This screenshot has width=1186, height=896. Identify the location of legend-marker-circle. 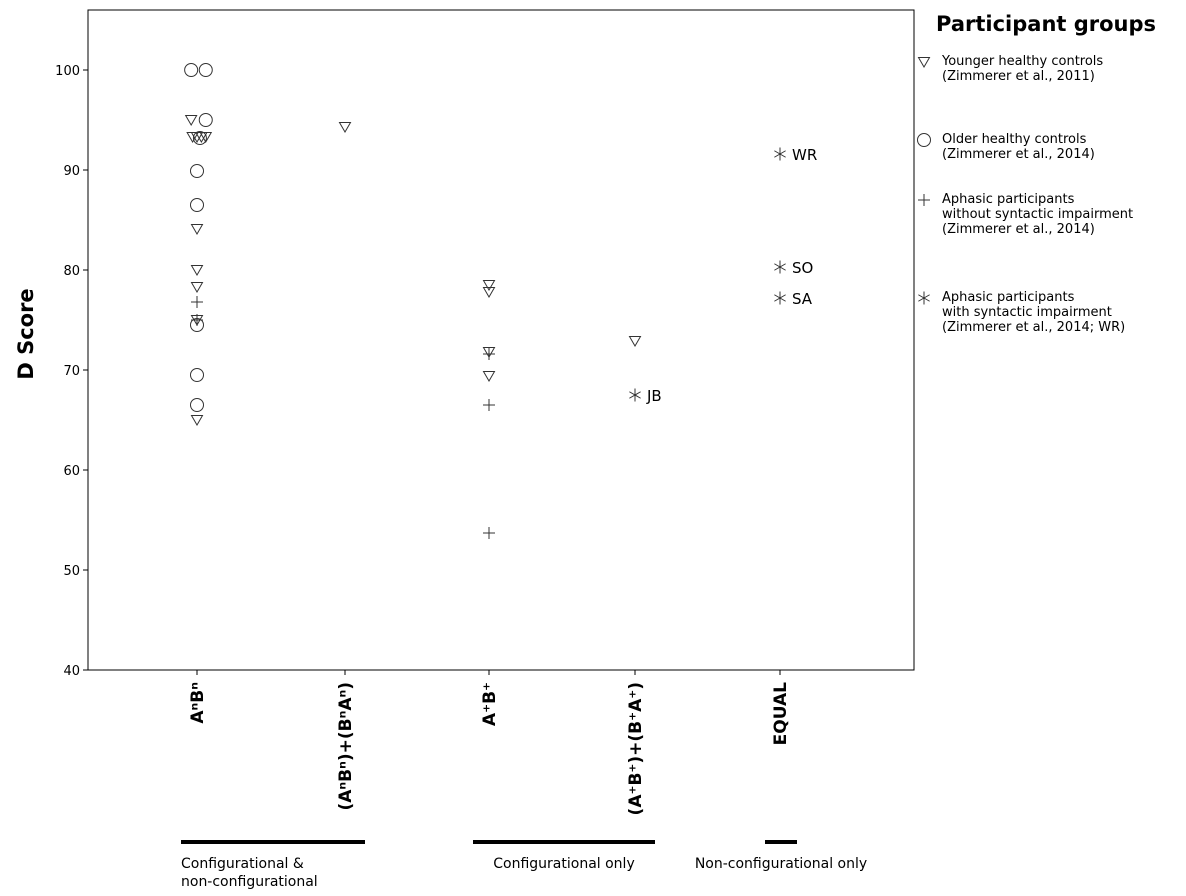
(924, 140).